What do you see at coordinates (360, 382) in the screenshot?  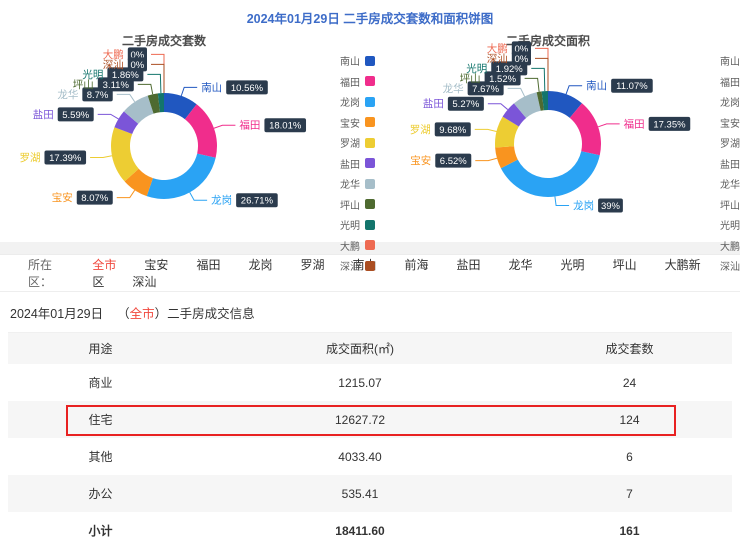 I see `cell-area: 1215.07` at bounding box center [360, 382].